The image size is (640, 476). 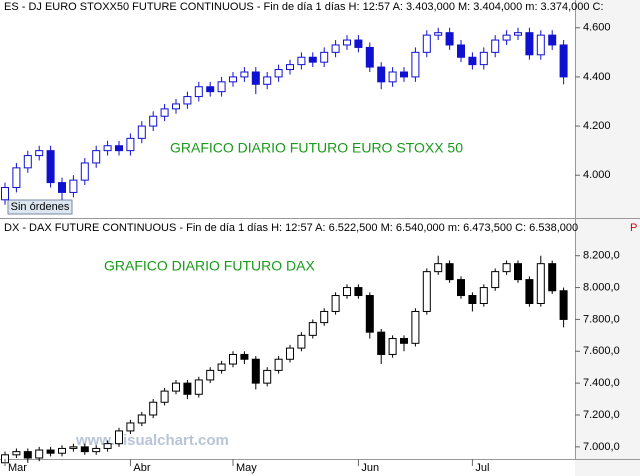 What do you see at coordinates (601, 351) in the screenshot?
I see `y-tick-label: 7.600,0` at bounding box center [601, 351].